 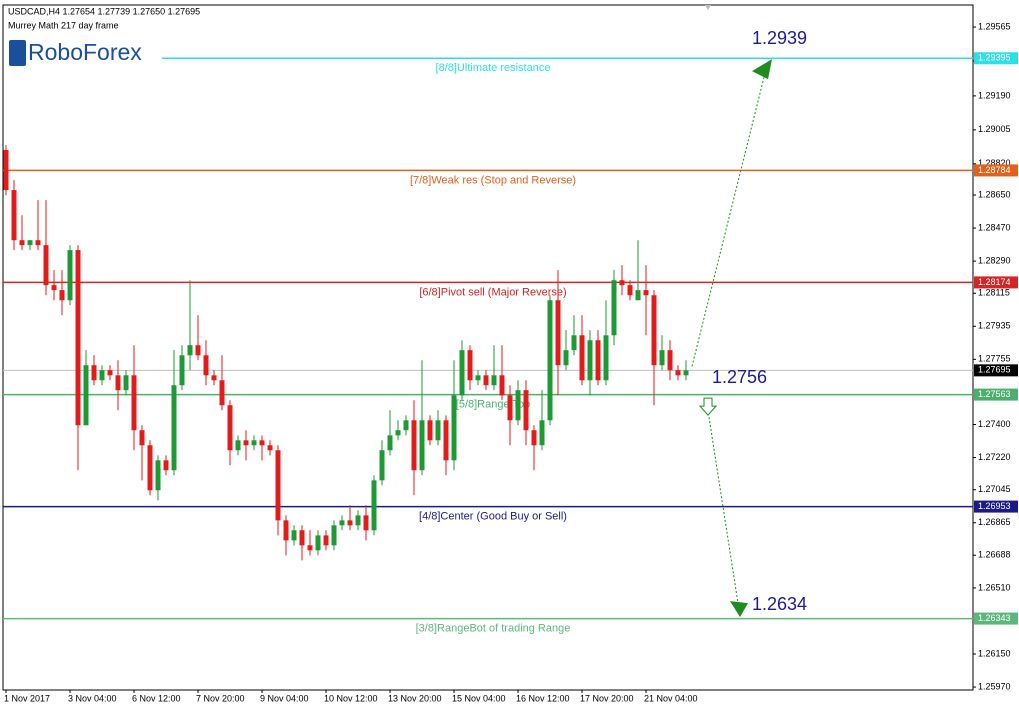 What do you see at coordinates (156, 698) in the screenshot?
I see `x-tick-label: 6 Nov 12:00` at bounding box center [156, 698].